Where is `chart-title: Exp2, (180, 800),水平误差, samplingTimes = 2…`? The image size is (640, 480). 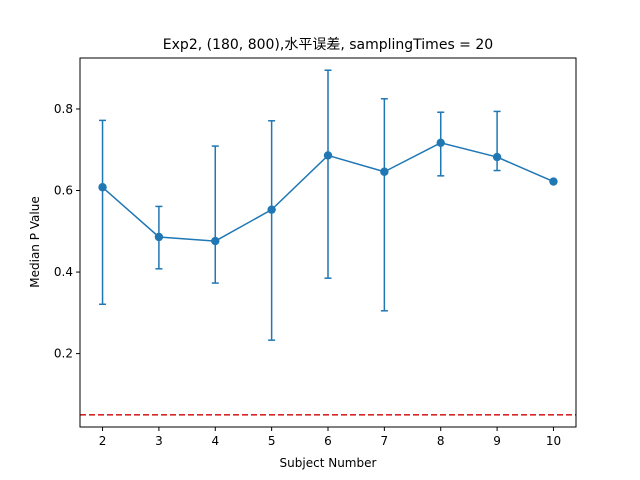
chart-title: Exp2, (180, 800),水平误差, samplingTimes = 2… is located at coordinates (328, 45).